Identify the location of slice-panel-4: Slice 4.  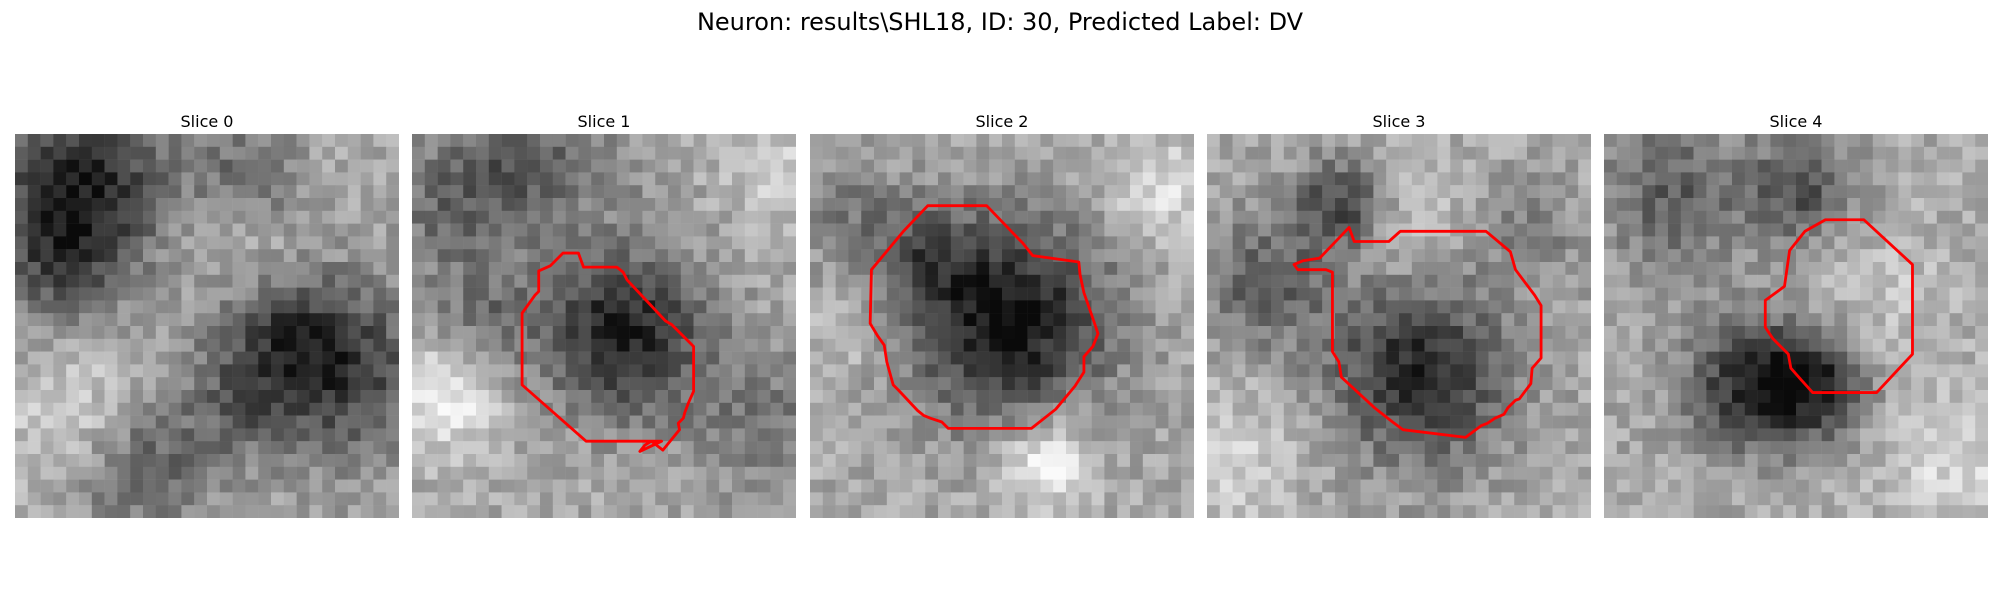
(1796, 315).